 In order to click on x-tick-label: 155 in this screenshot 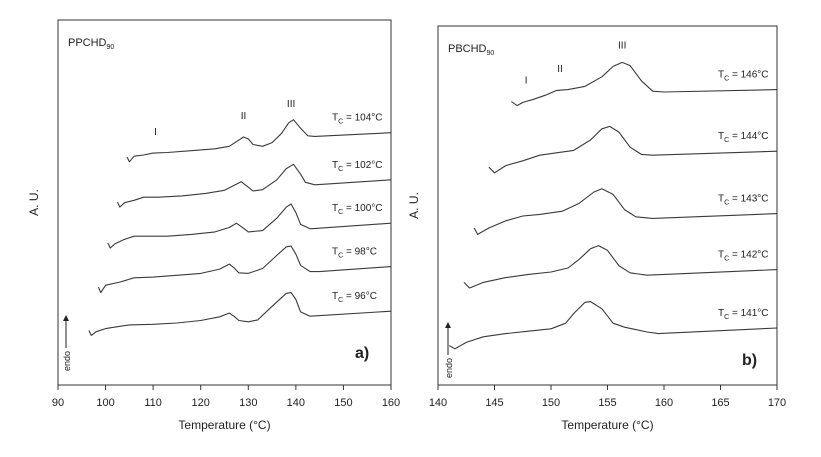, I will do `click(607, 403)`.